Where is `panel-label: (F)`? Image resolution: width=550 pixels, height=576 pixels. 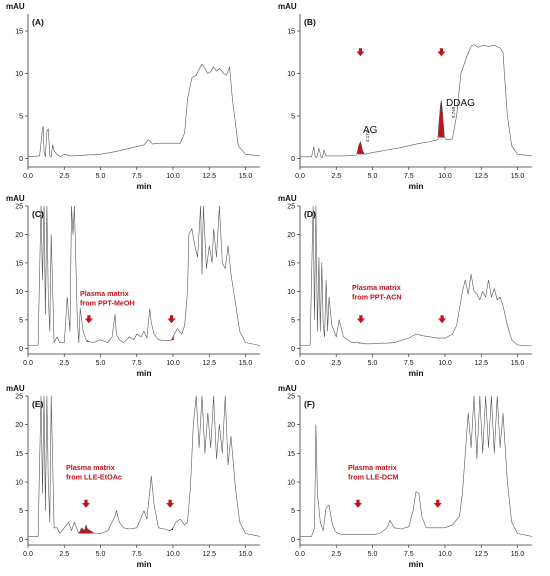 panel-label: (F) is located at coordinates (309, 404).